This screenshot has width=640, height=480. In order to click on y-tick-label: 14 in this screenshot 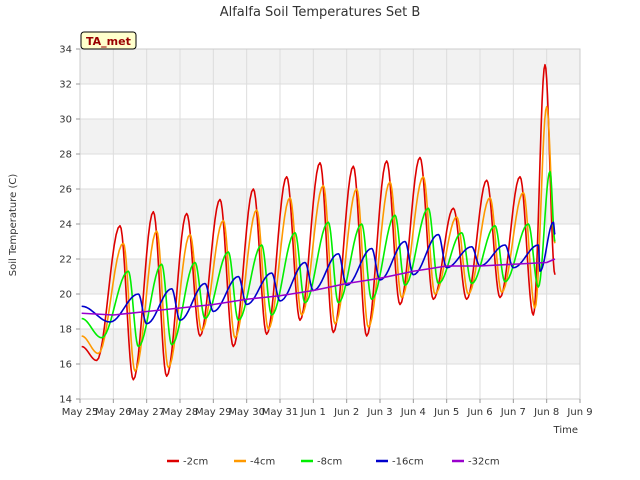, I will do `click(65, 400)`.